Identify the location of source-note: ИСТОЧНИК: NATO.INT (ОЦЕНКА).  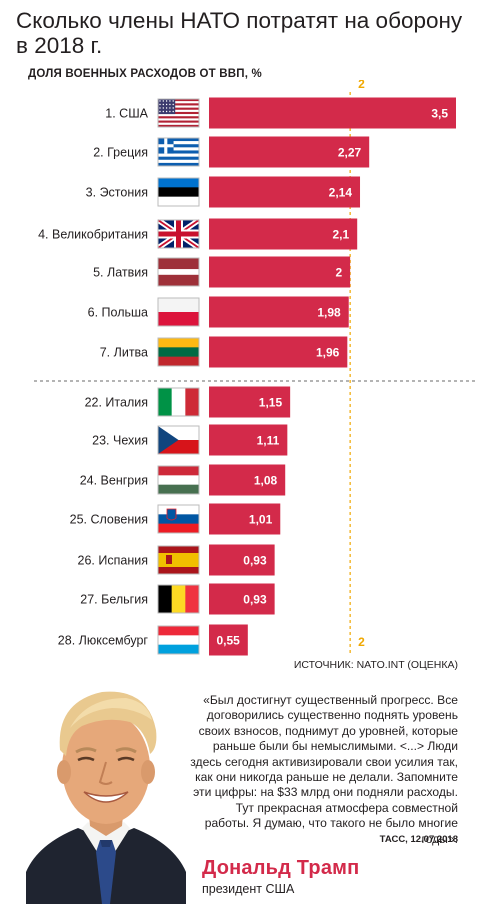
(375, 665).